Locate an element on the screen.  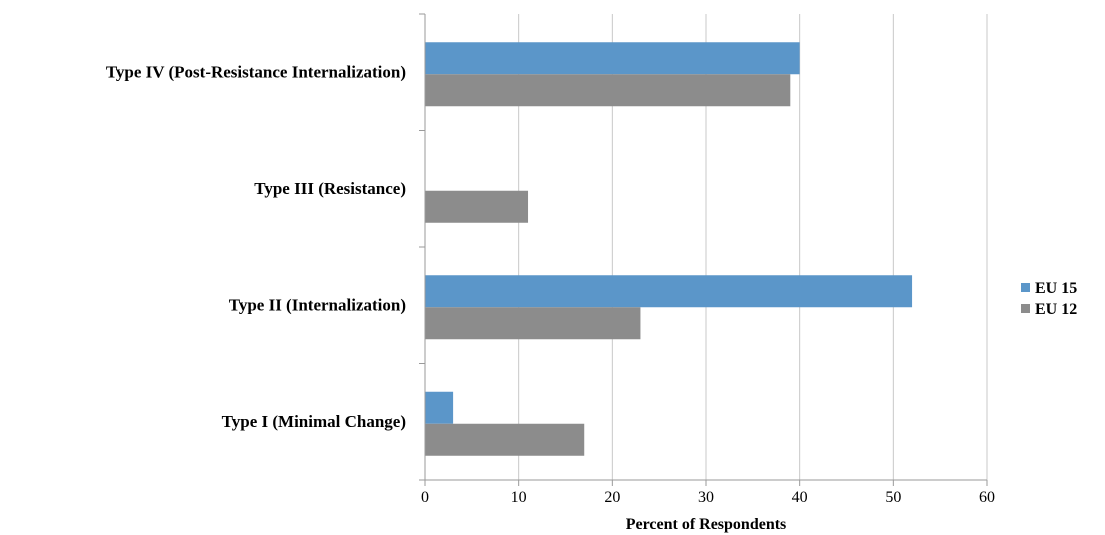
x-tick-label: 0 is located at coordinates (425, 497).